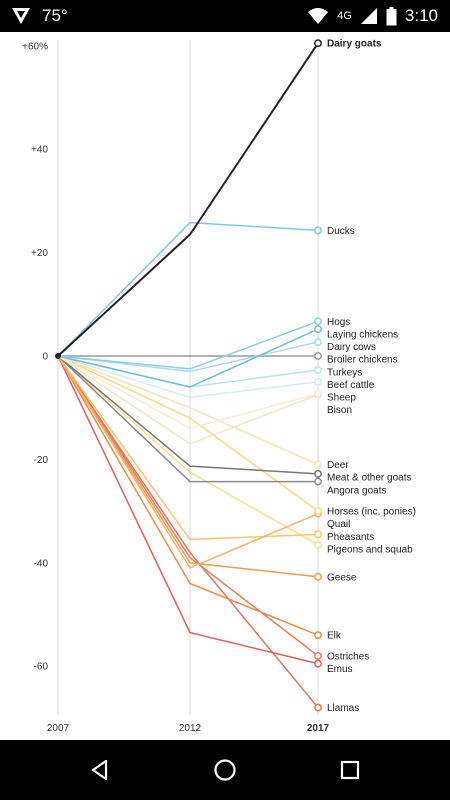  I want to click on temperature: 75°, so click(55, 15).